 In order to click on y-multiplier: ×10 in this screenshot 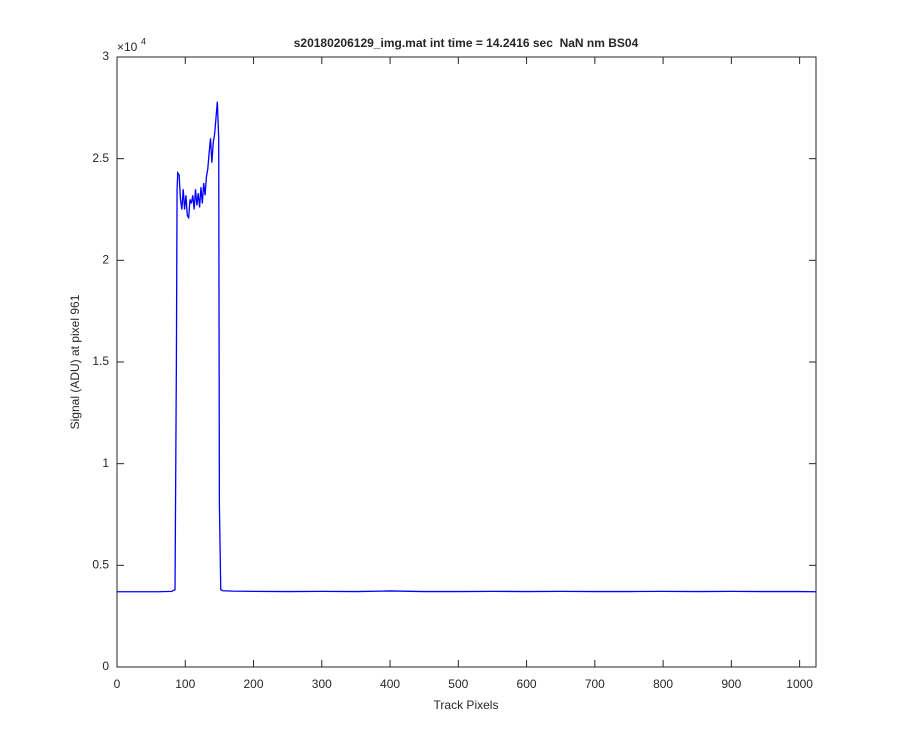, I will do `click(127, 47)`.